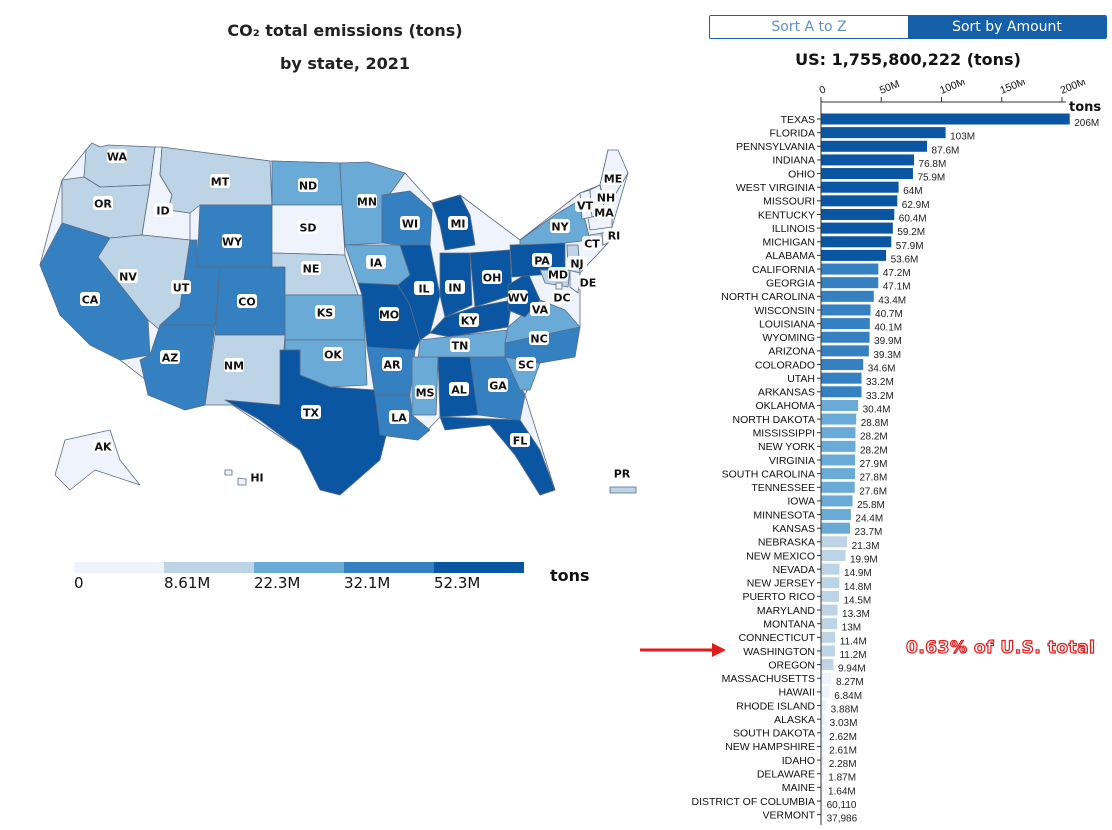 The image size is (1112, 830). Describe the element at coordinates (497, 456) in the screenshot. I see `state-fl` at that location.